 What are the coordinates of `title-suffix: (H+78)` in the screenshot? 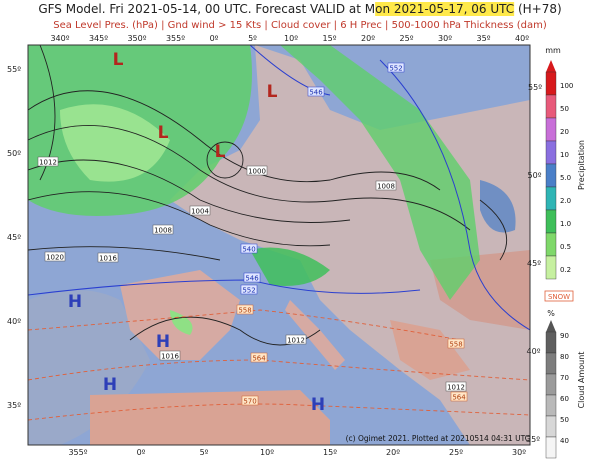 It's located at (538, 9).